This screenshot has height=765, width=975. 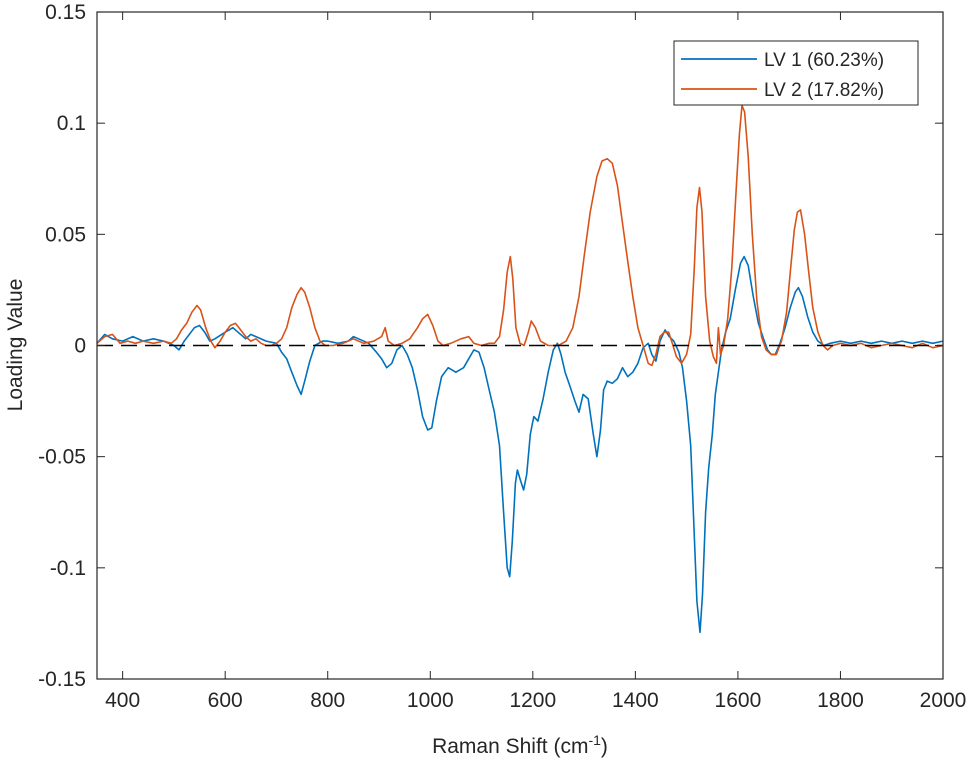 What do you see at coordinates (943, 700) in the screenshot?
I see `x-tick-label: 2000` at bounding box center [943, 700].